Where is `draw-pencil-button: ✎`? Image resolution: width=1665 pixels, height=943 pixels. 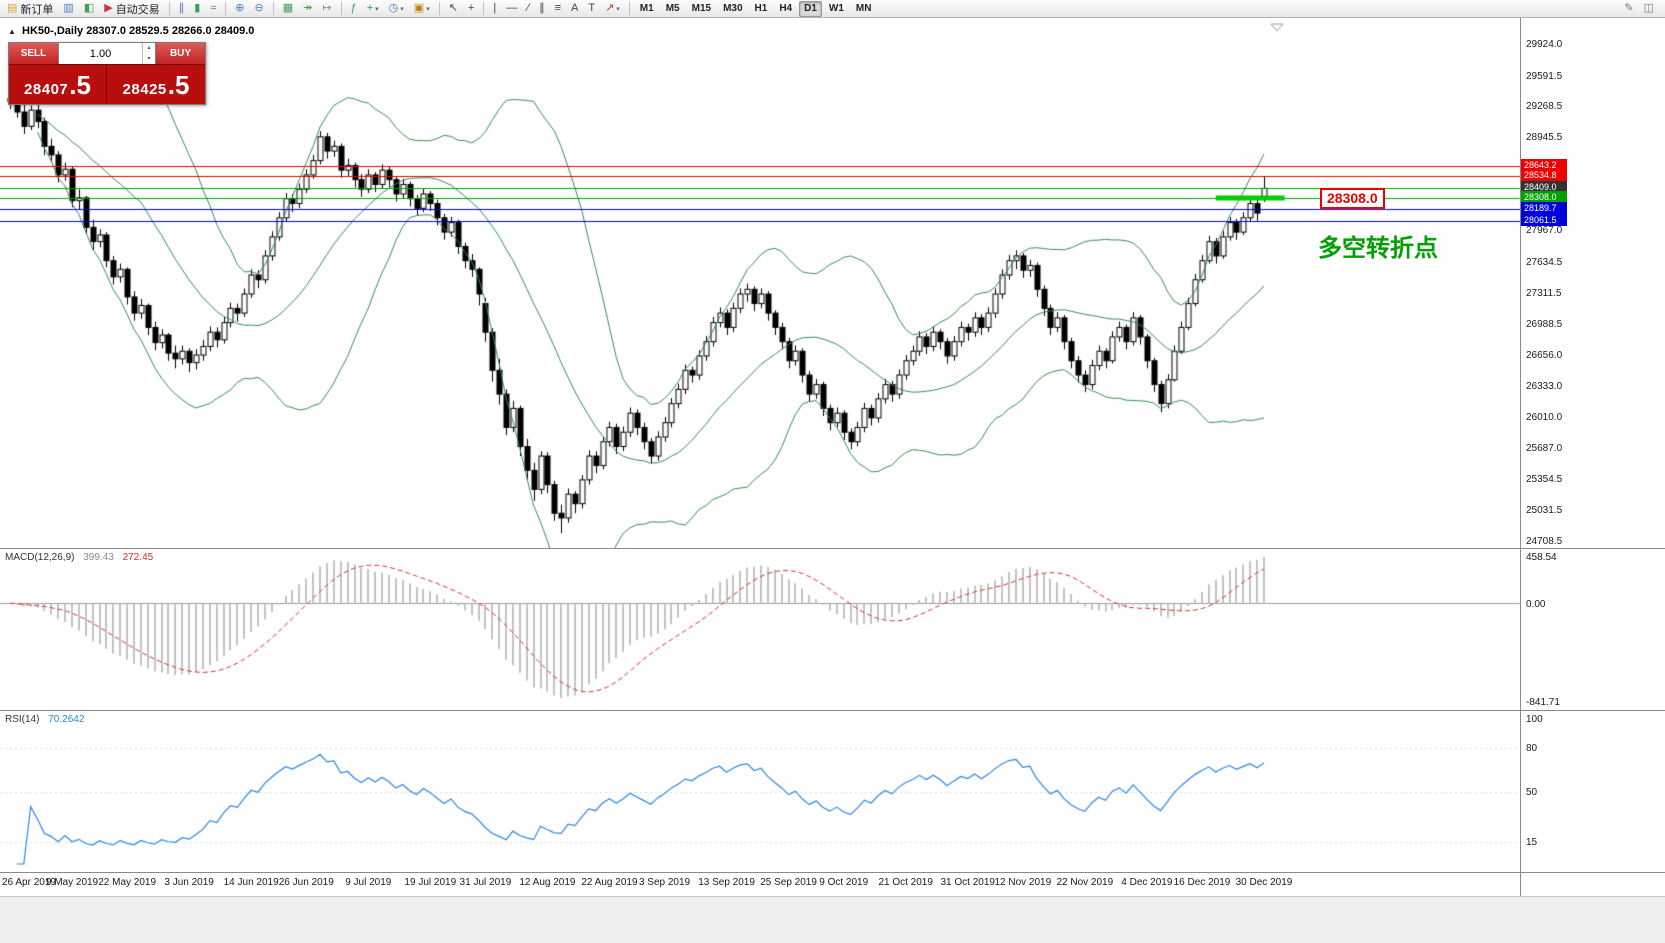
draw-pencil-button: ✎ is located at coordinates (1628, 9).